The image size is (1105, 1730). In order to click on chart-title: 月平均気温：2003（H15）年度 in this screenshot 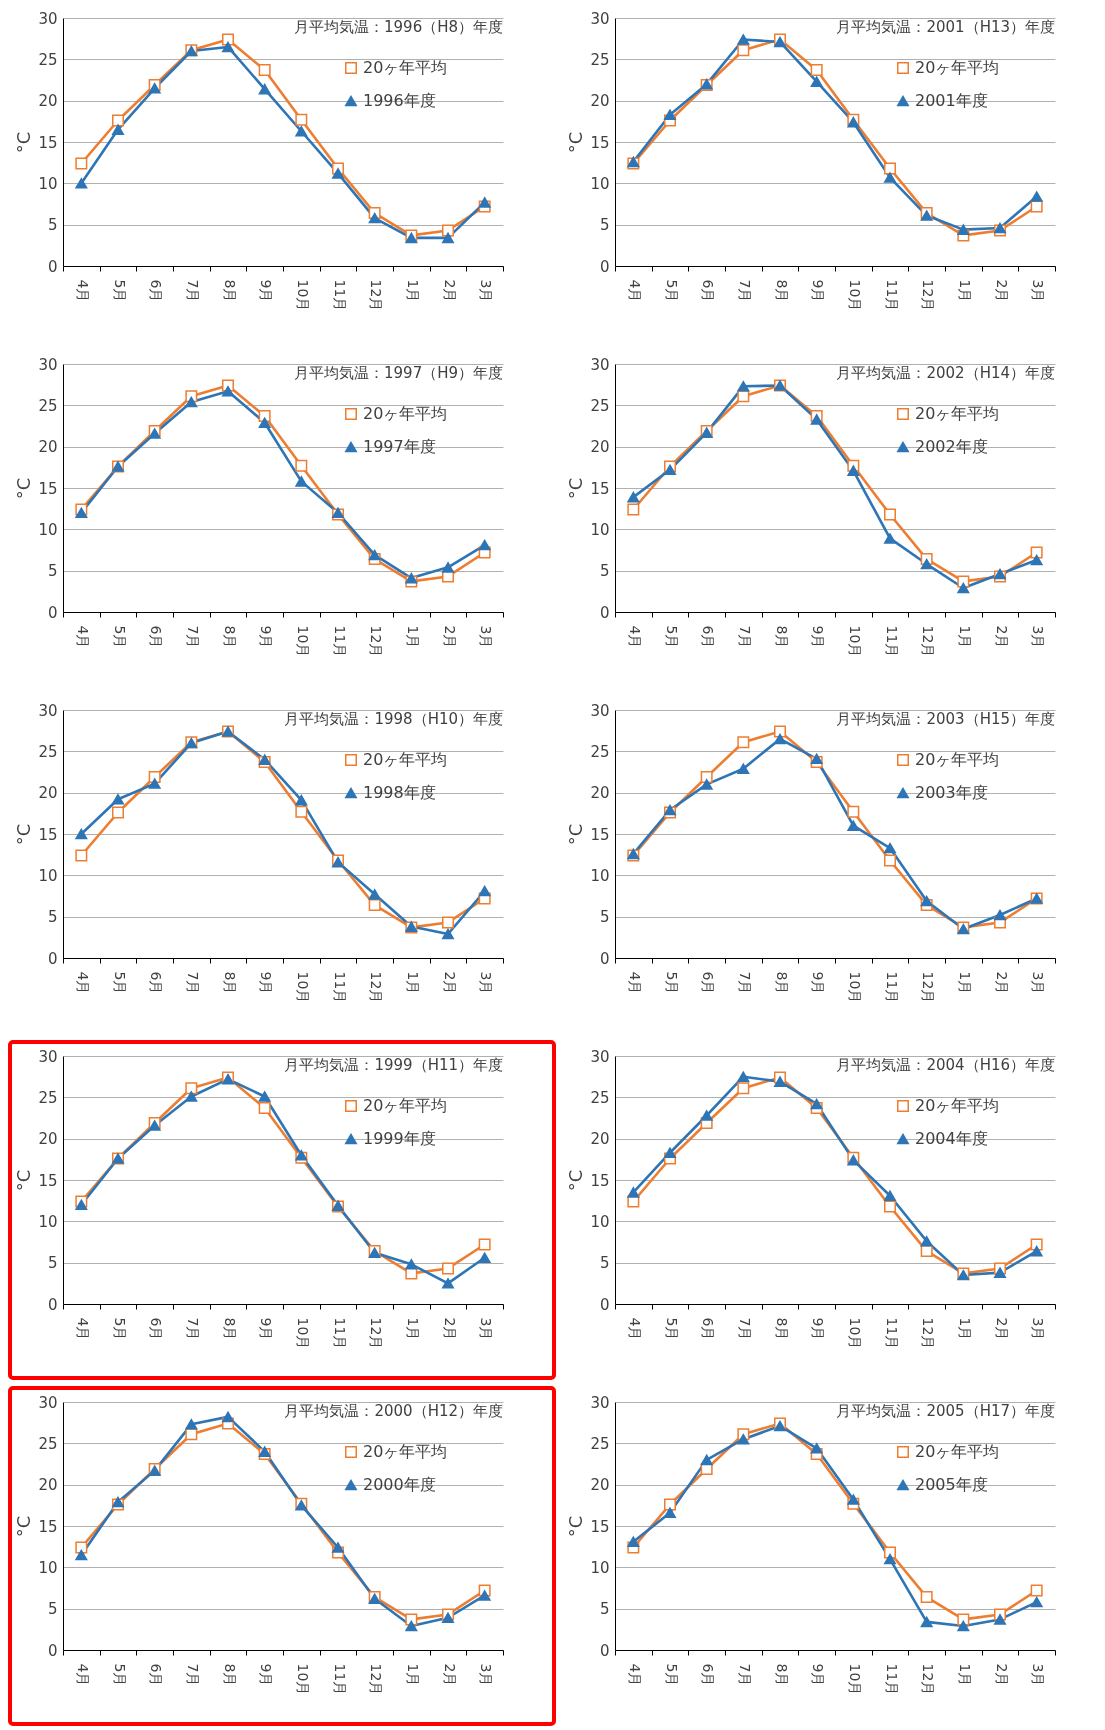, I will do `click(945, 719)`.